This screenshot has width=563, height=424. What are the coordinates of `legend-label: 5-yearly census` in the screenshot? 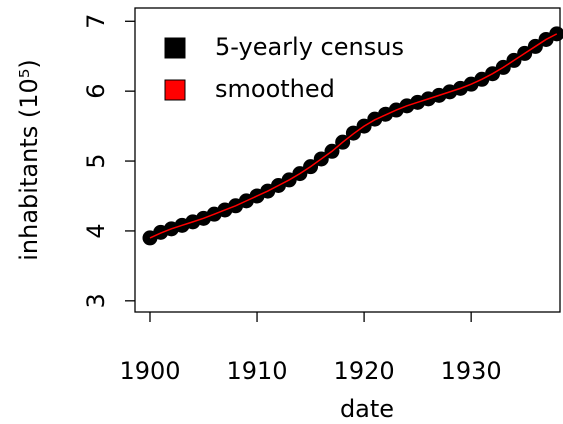 It's located at (309, 47).